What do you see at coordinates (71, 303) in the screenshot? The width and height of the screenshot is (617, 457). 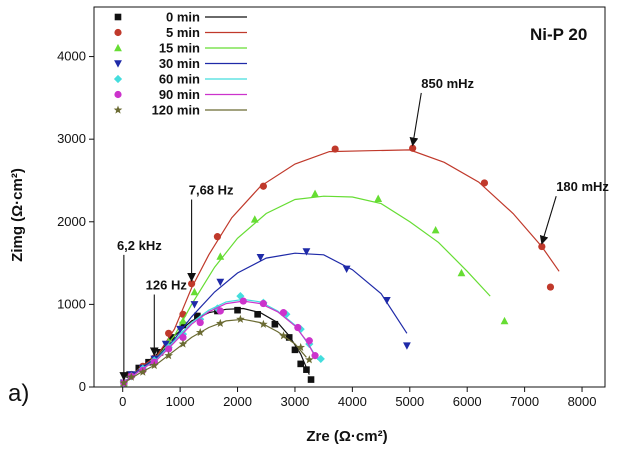 I see `y-tick-label: 1000` at bounding box center [71, 303].